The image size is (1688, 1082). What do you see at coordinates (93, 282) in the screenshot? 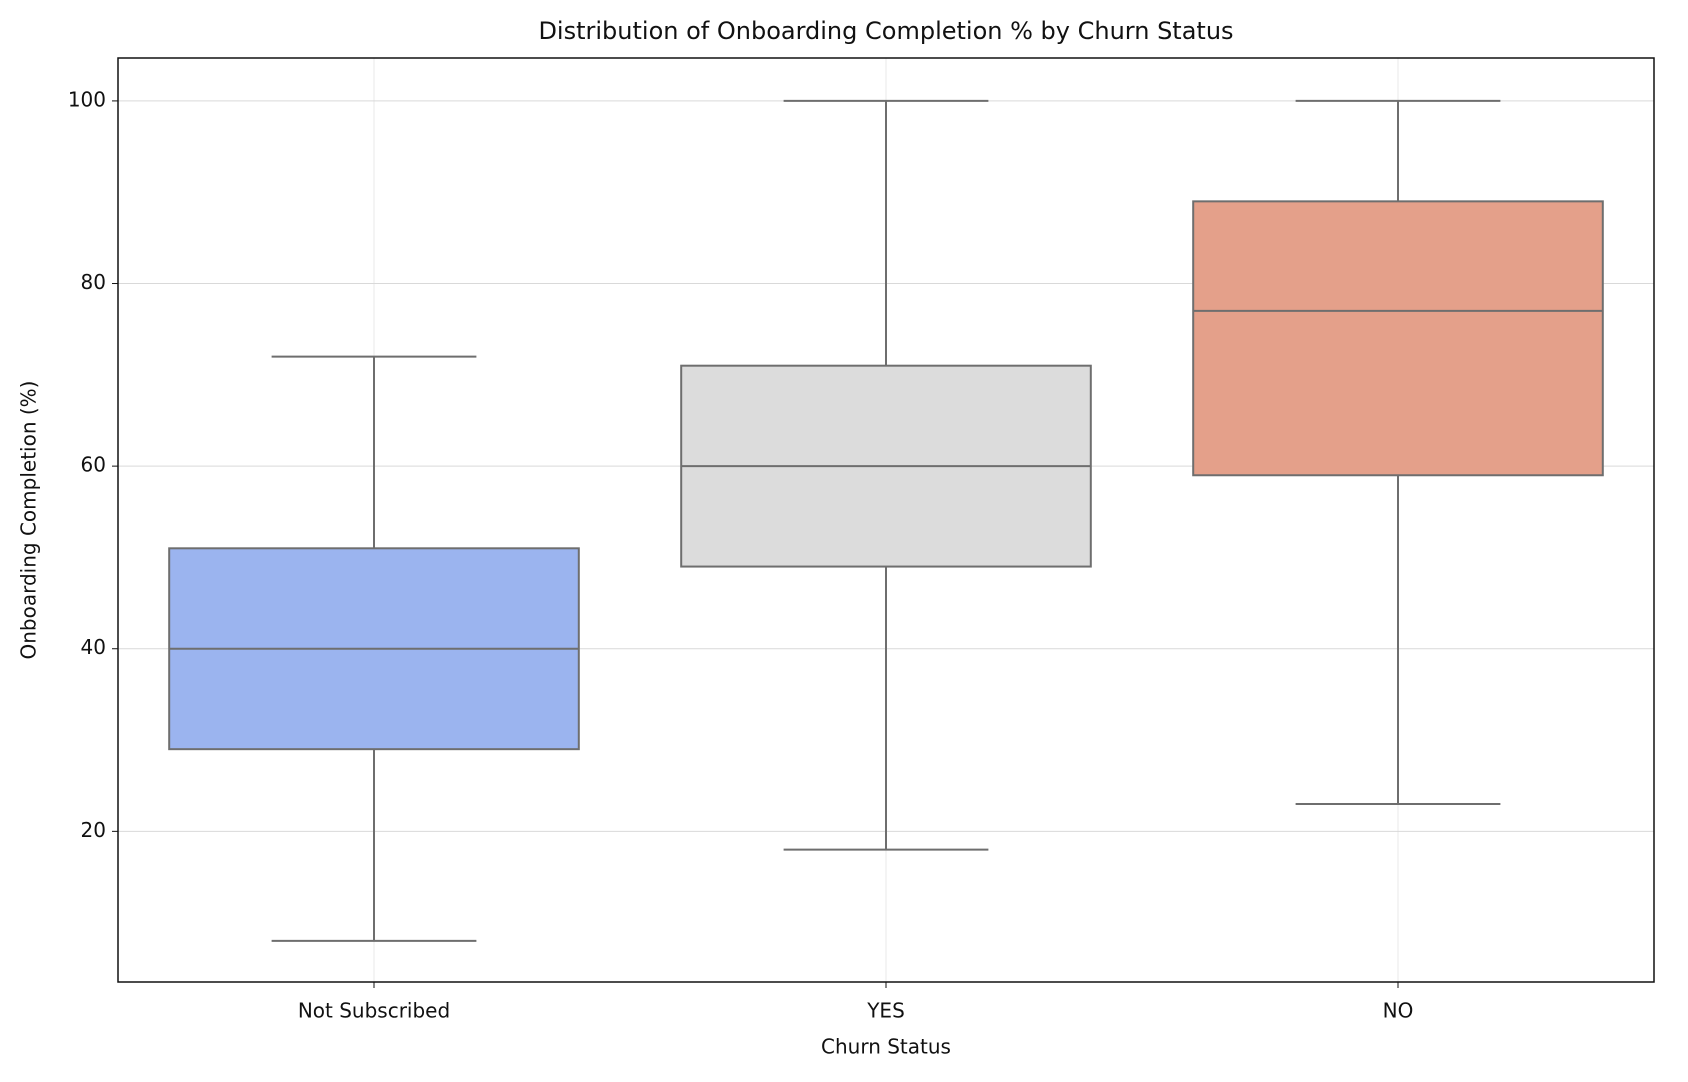
I see `y-tick-label: 80` at bounding box center [93, 282].